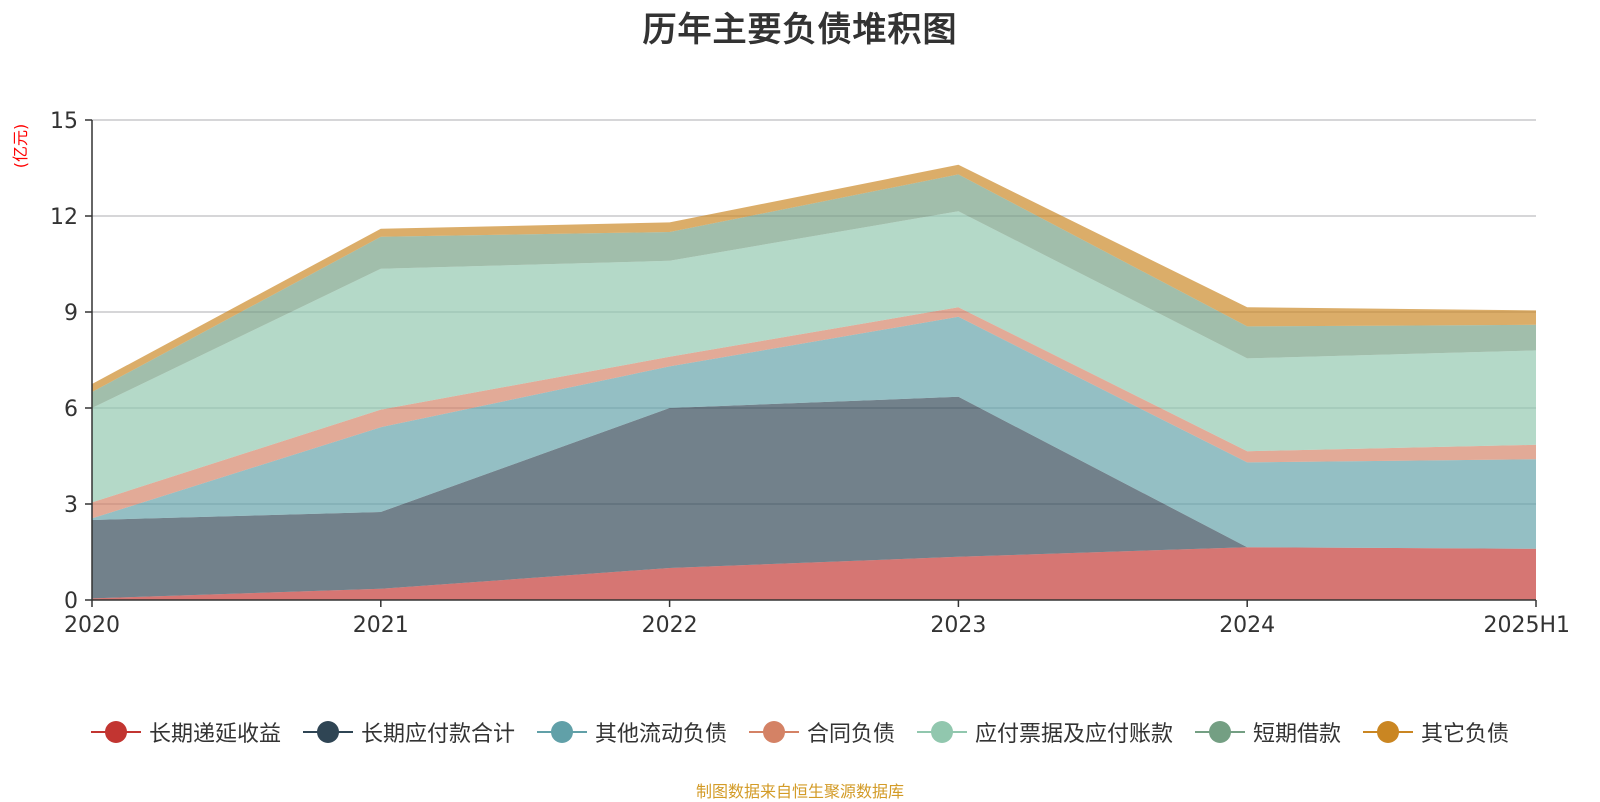 This screenshot has width=1600, height=802. I want to click on legend-item-2: 其他流动负债, so click(631, 732).